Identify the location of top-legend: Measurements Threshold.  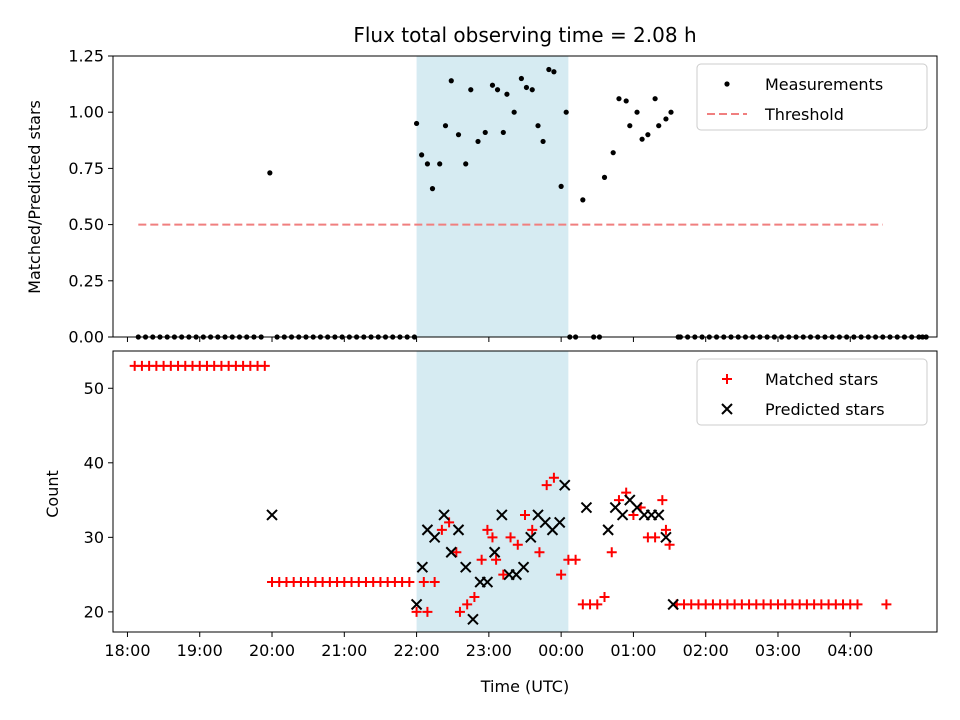
(812, 97).